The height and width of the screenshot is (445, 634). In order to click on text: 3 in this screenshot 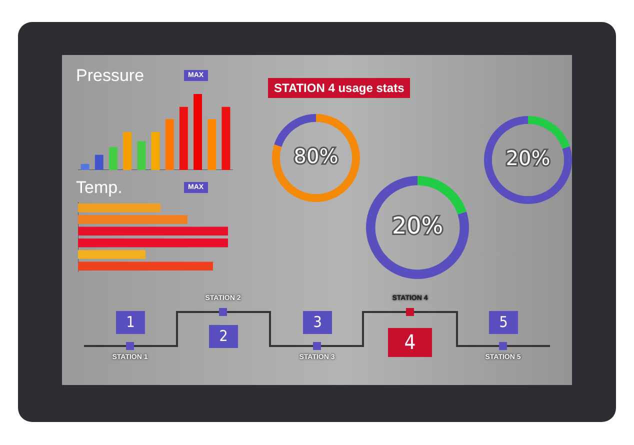, I will do `click(317, 322)`.